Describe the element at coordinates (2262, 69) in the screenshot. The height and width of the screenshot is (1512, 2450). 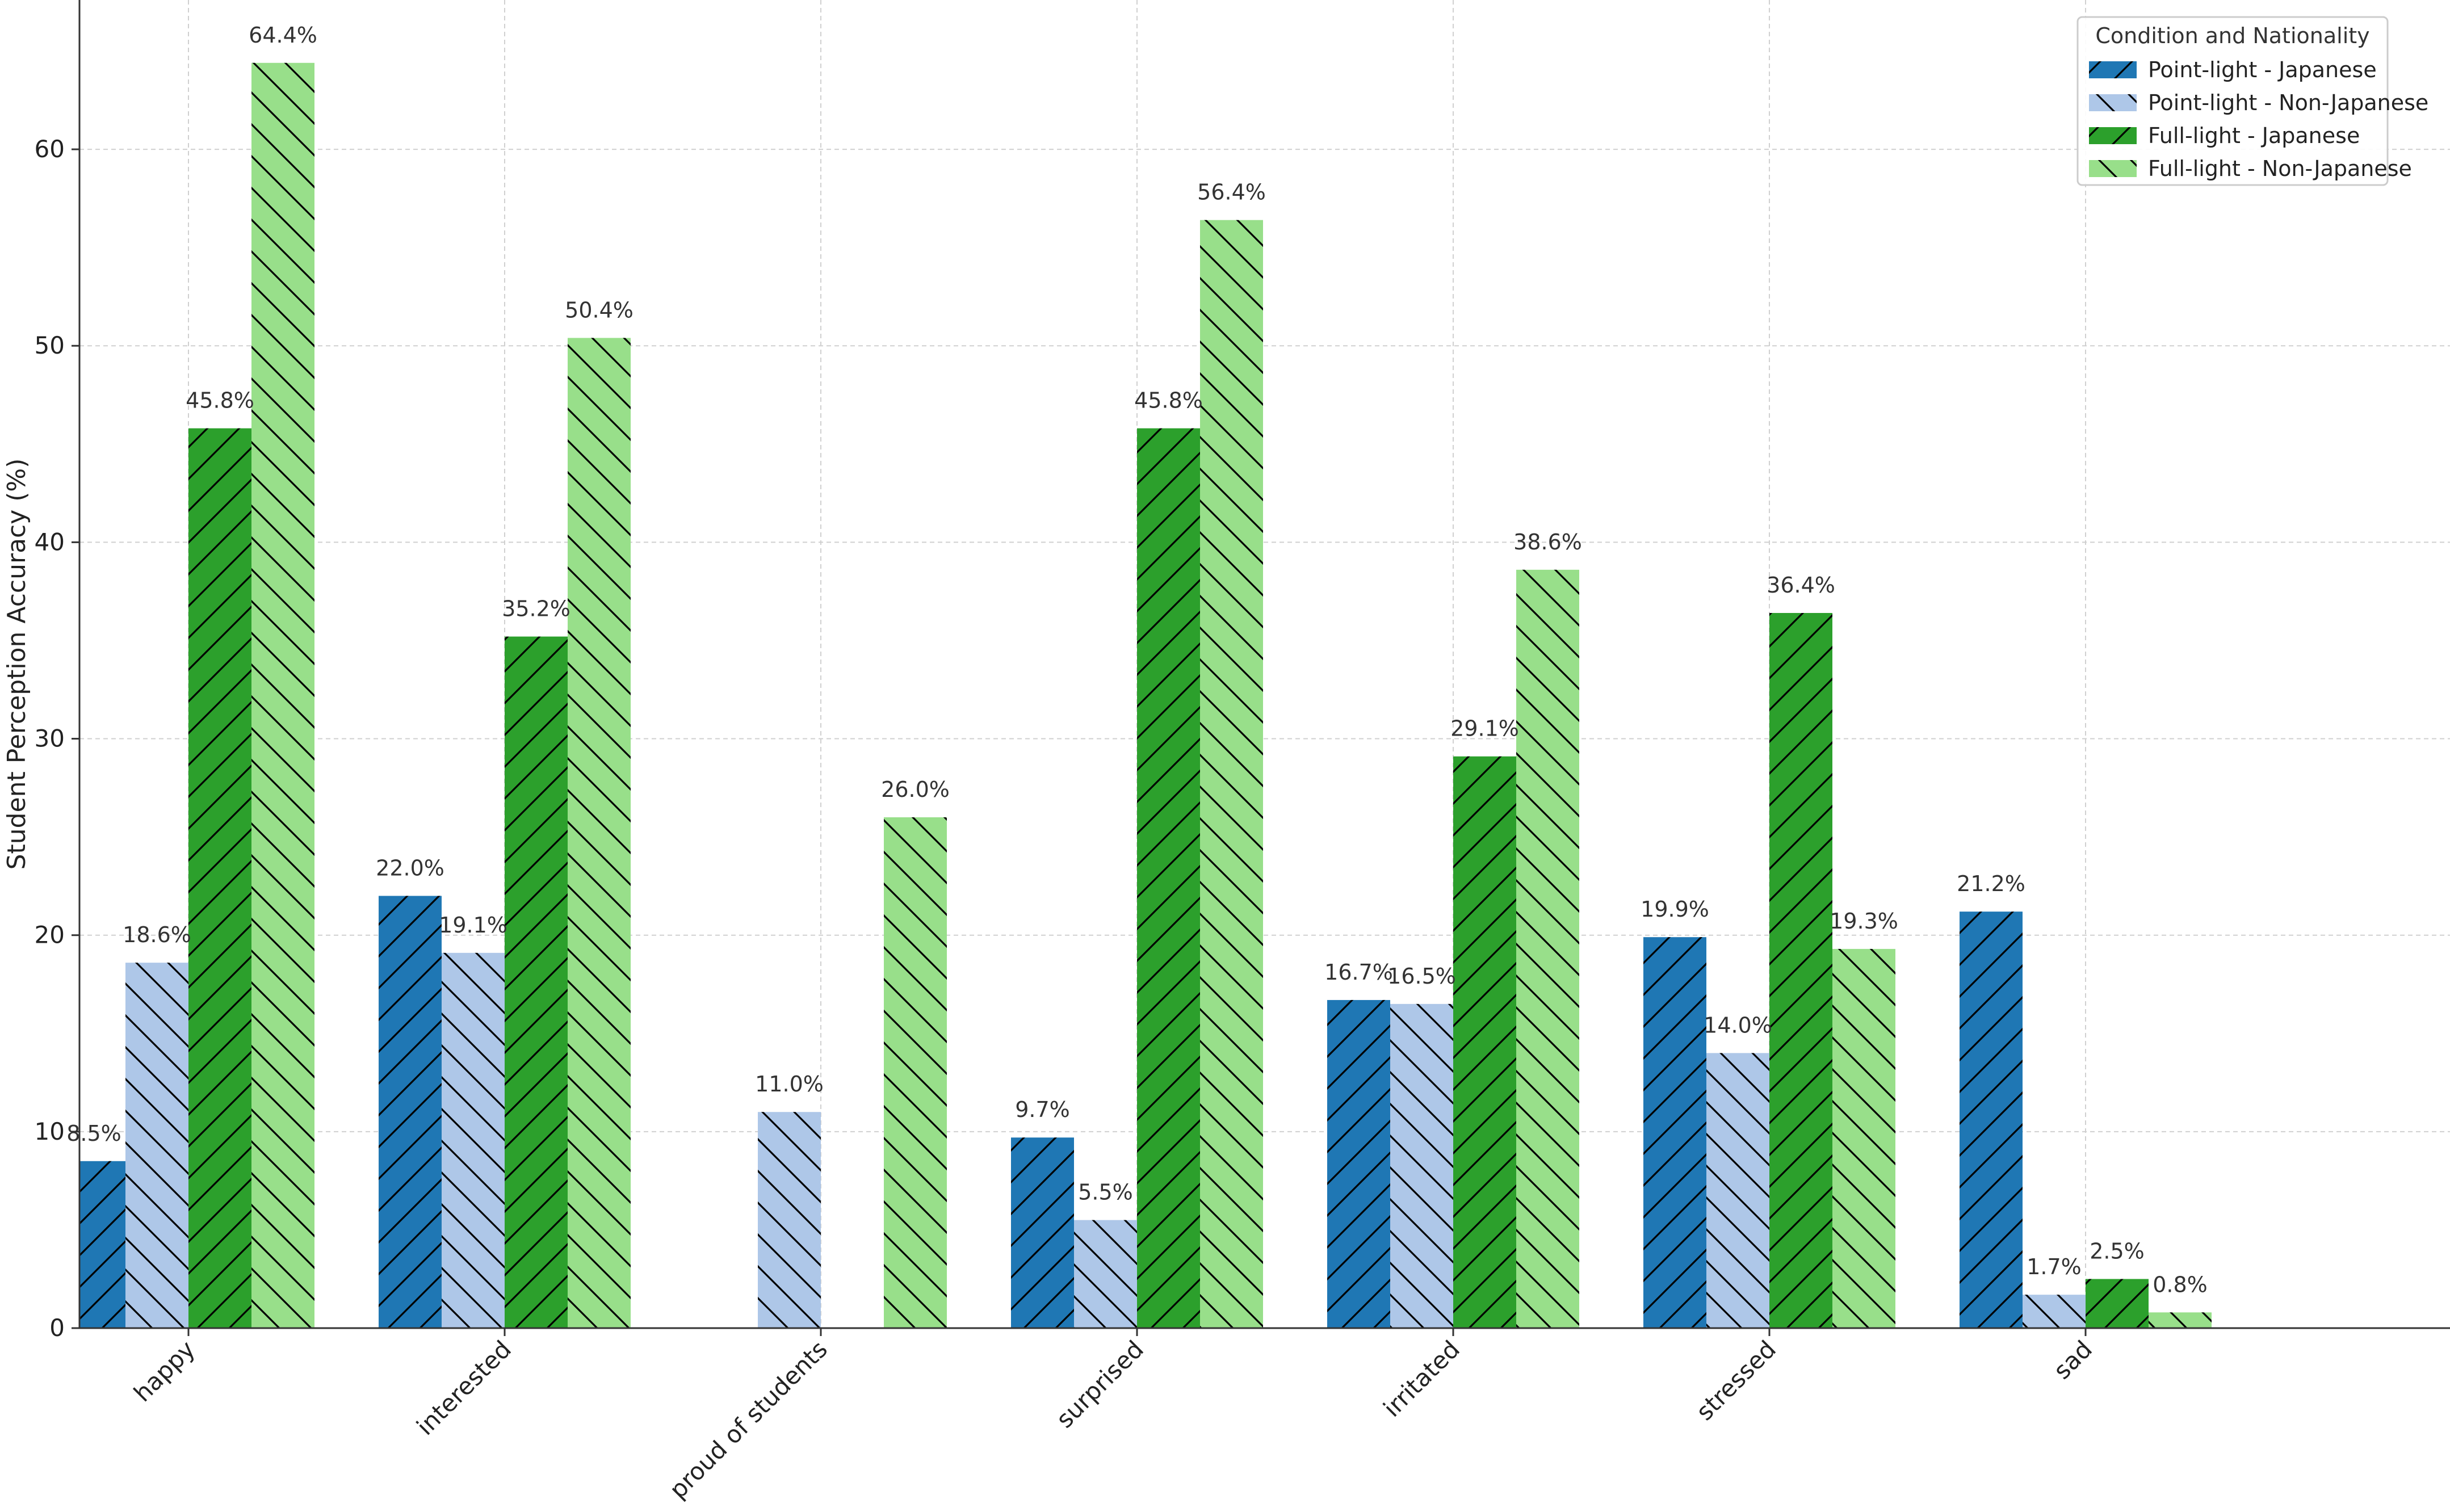
I see `legend-label: Point-light - Japanese` at that location.